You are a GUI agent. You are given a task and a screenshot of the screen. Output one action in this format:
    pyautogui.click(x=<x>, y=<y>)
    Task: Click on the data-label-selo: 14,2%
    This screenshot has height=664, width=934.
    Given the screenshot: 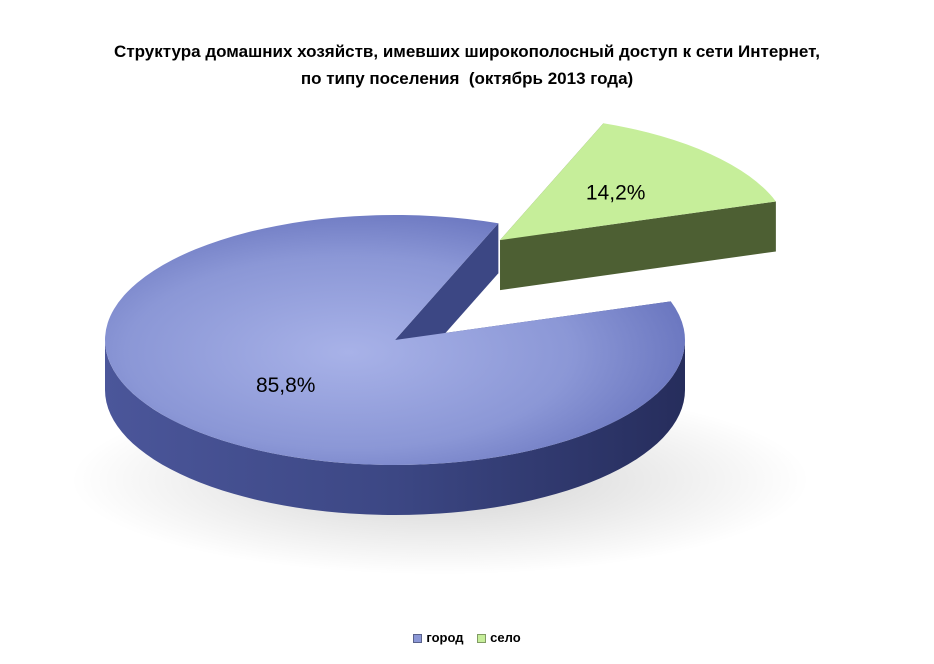 What is the action you would take?
    pyautogui.click(x=616, y=193)
    